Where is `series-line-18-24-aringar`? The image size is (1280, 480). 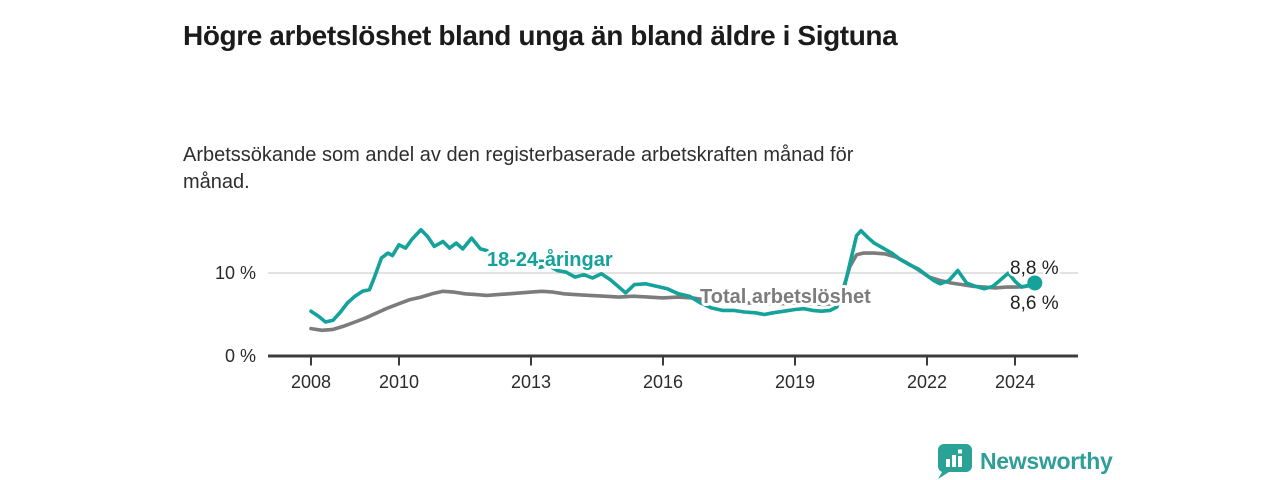 series-line-18-24-aringar is located at coordinates (673, 276).